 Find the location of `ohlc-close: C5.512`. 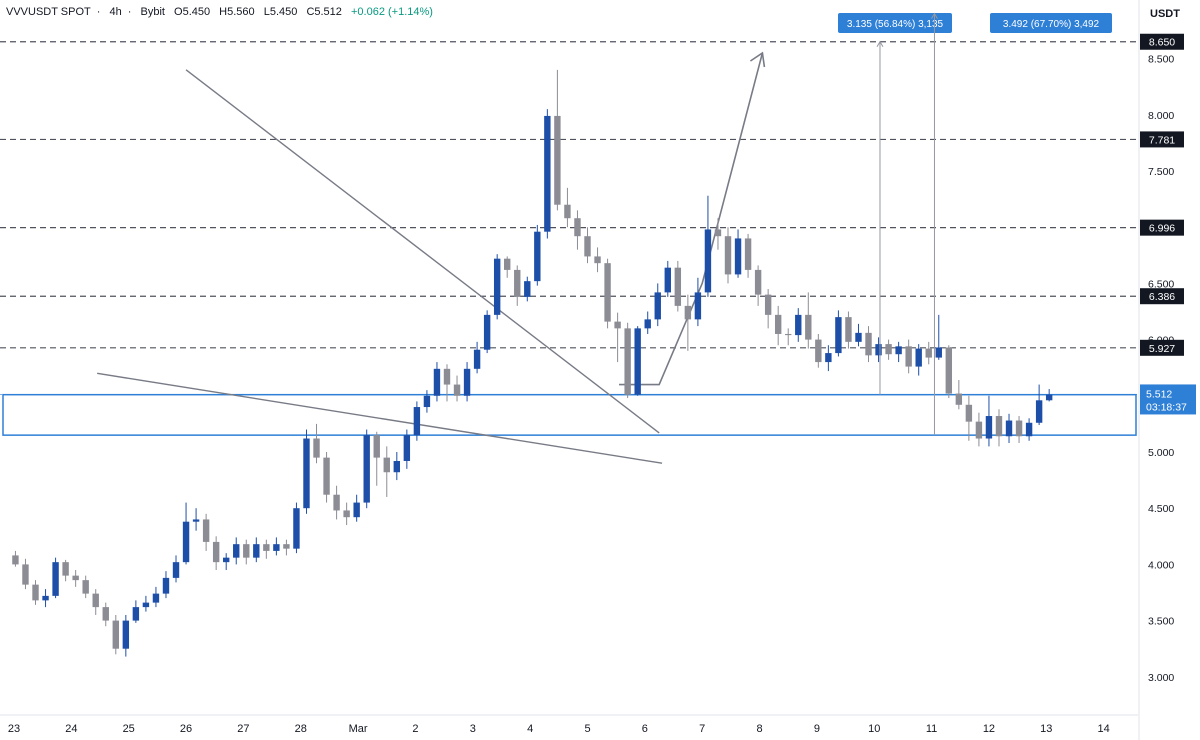

ohlc-close: C5.512 is located at coordinates (324, 12).